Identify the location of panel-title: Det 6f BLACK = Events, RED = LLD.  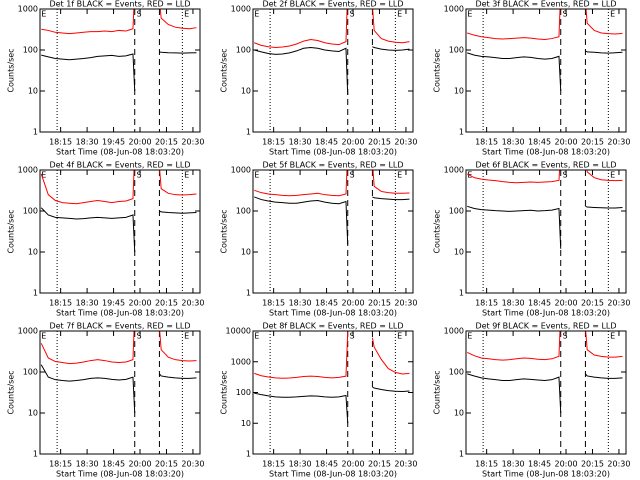
(545, 165).